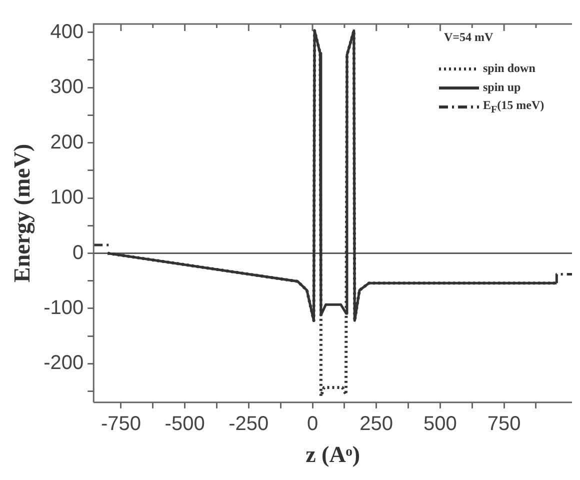 This screenshot has height=480, width=580. I want to click on x-tick-label: 500, so click(440, 423).